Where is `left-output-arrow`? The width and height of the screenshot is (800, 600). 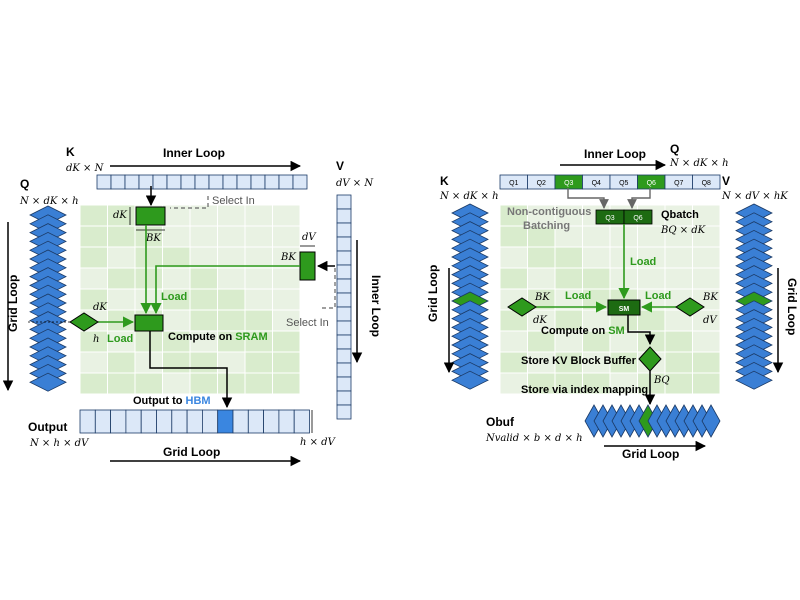
left-output-arrow is located at coordinates (191, 370).